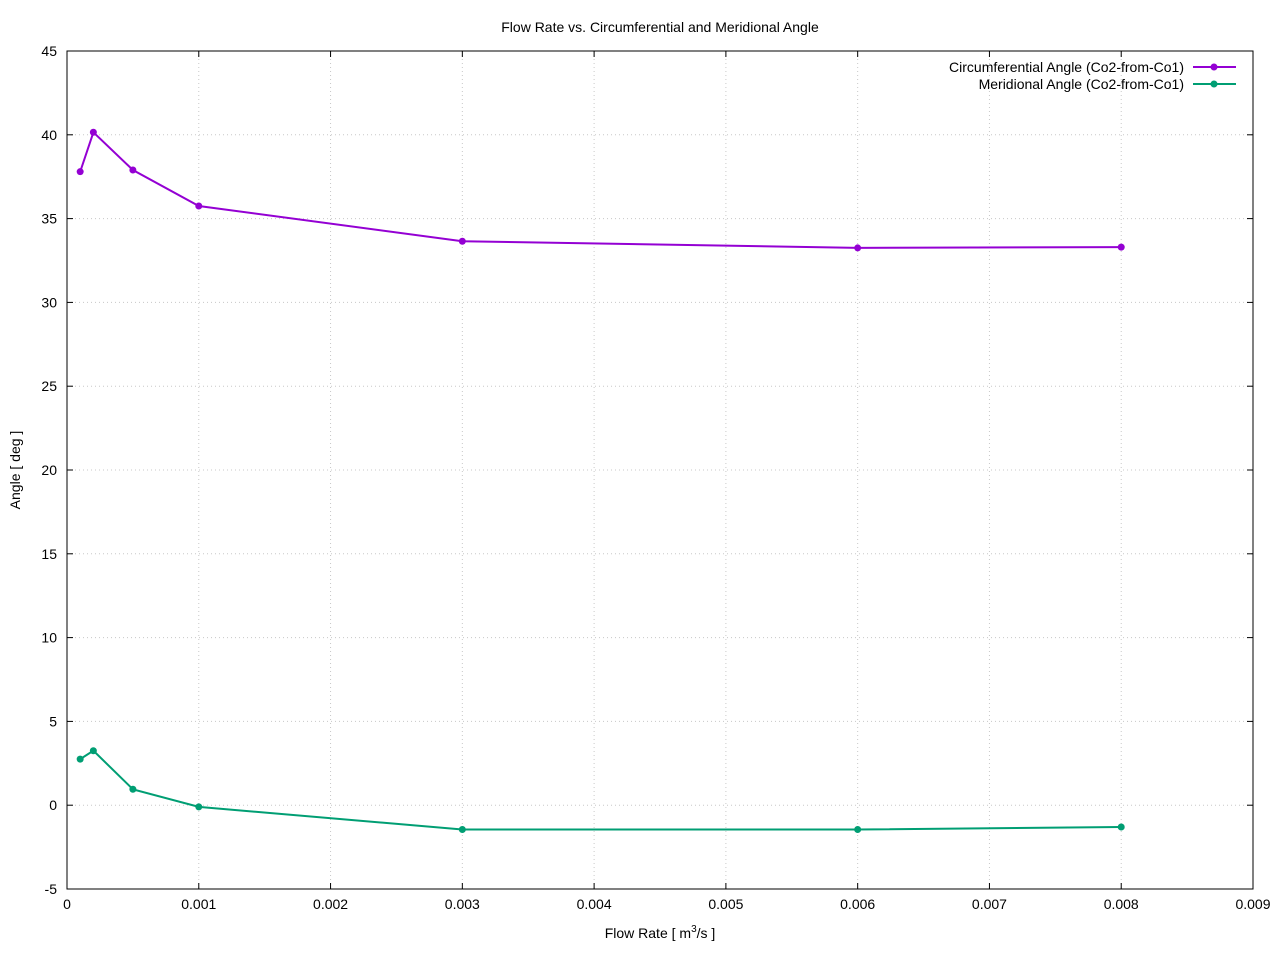 The width and height of the screenshot is (1280, 960). What do you see at coordinates (330, 904) in the screenshot?
I see `x-tick-label: 0.002` at bounding box center [330, 904].